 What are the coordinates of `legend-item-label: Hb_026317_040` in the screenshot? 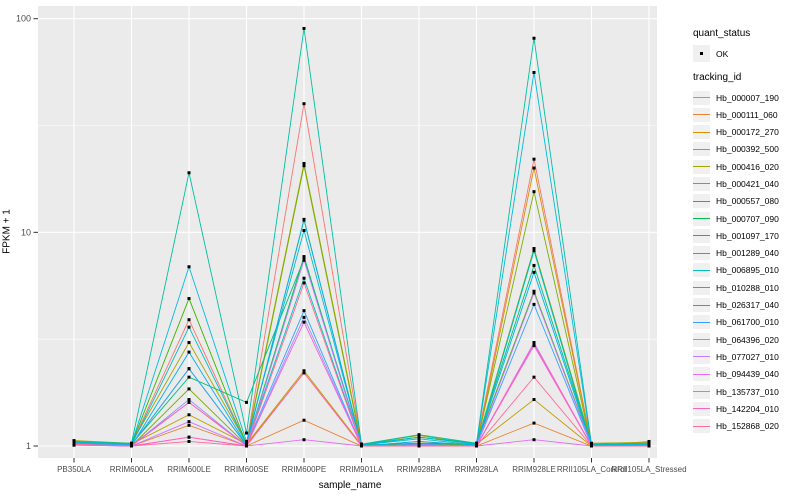 It's located at (747, 305).